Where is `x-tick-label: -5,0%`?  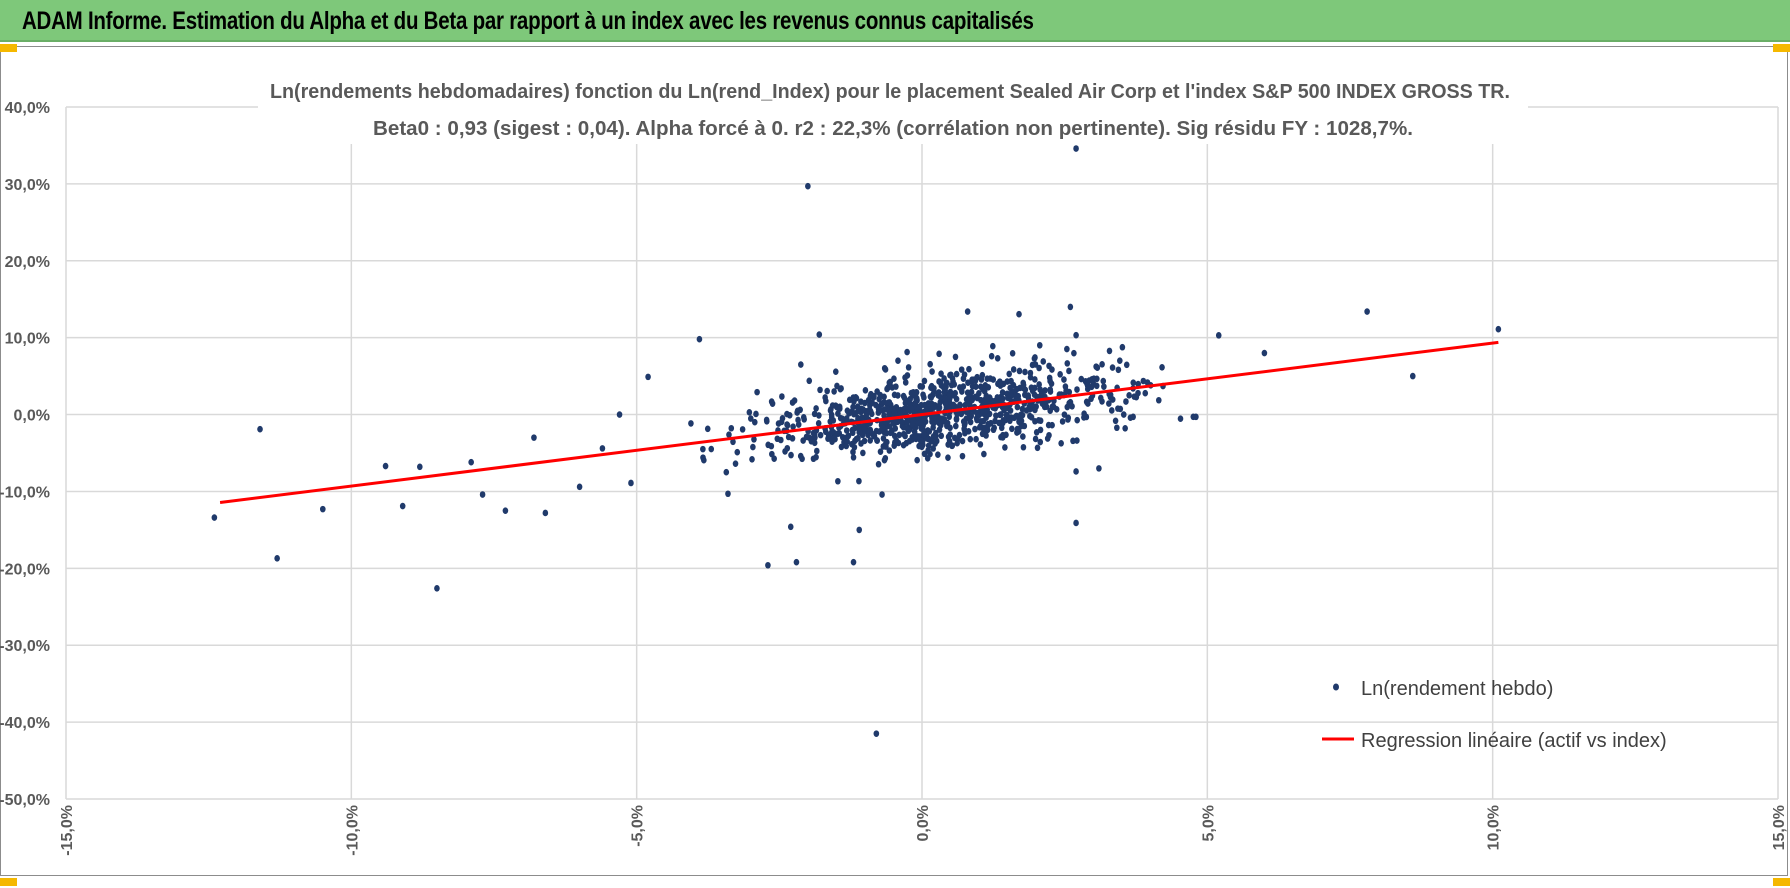 x-tick-label: -5,0% is located at coordinates (638, 826).